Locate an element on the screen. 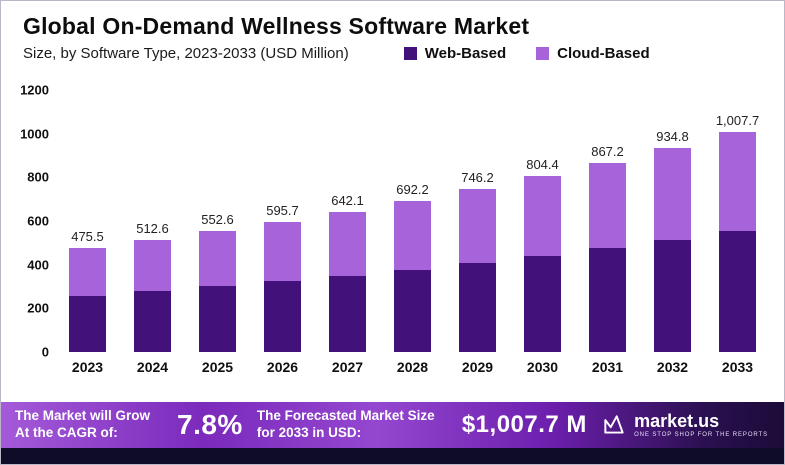  x-axis-label: 2025 is located at coordinates (217, 367).